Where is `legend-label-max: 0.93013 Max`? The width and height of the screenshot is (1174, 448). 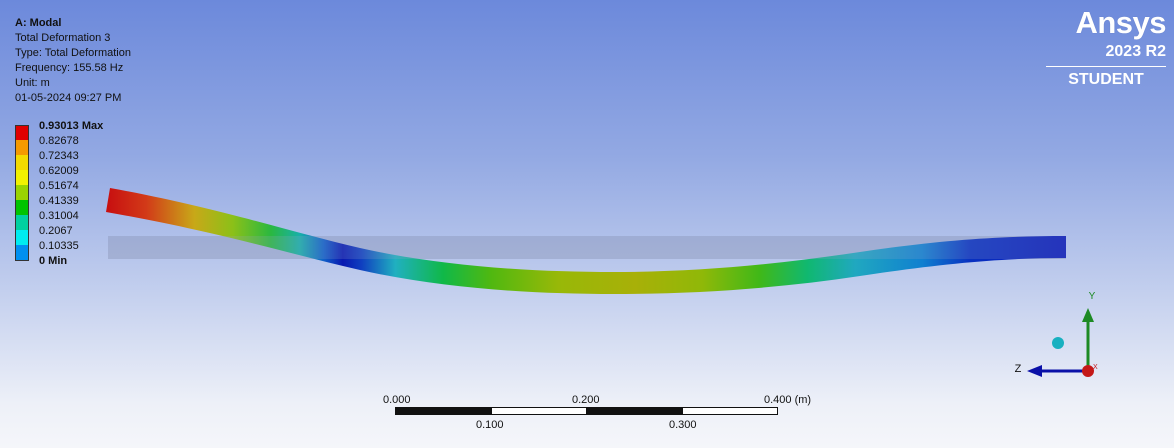
legend-label-max: 0.93013 Max is located at coordinates (71, 126).